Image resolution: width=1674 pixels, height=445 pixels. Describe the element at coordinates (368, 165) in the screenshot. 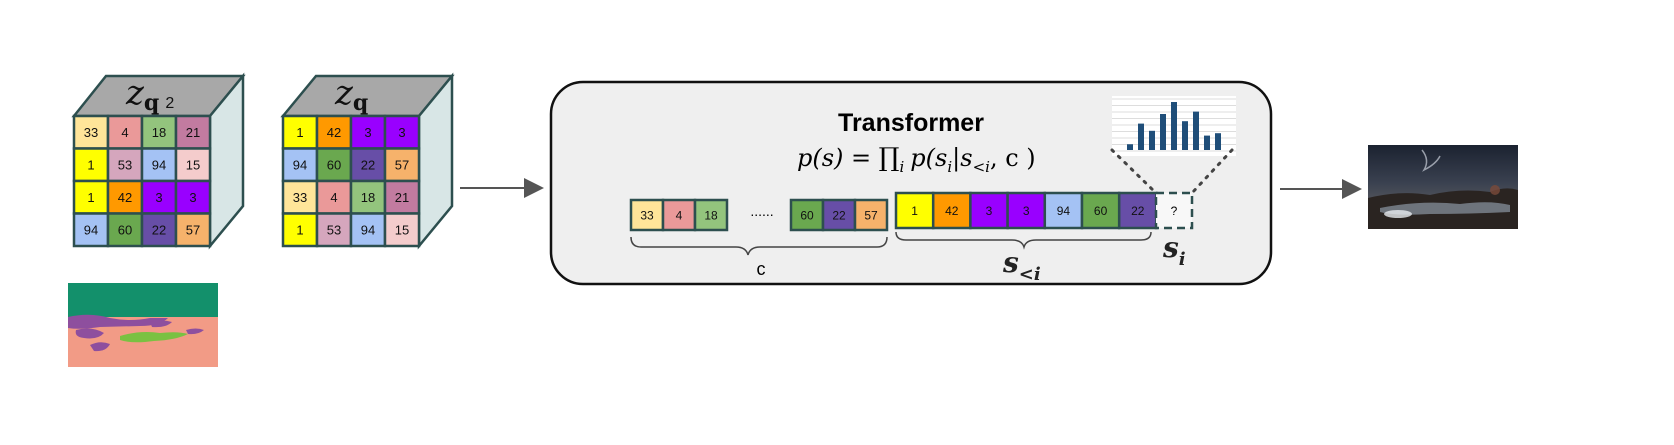

I see `cube-z-q-cell: 22` at that location.